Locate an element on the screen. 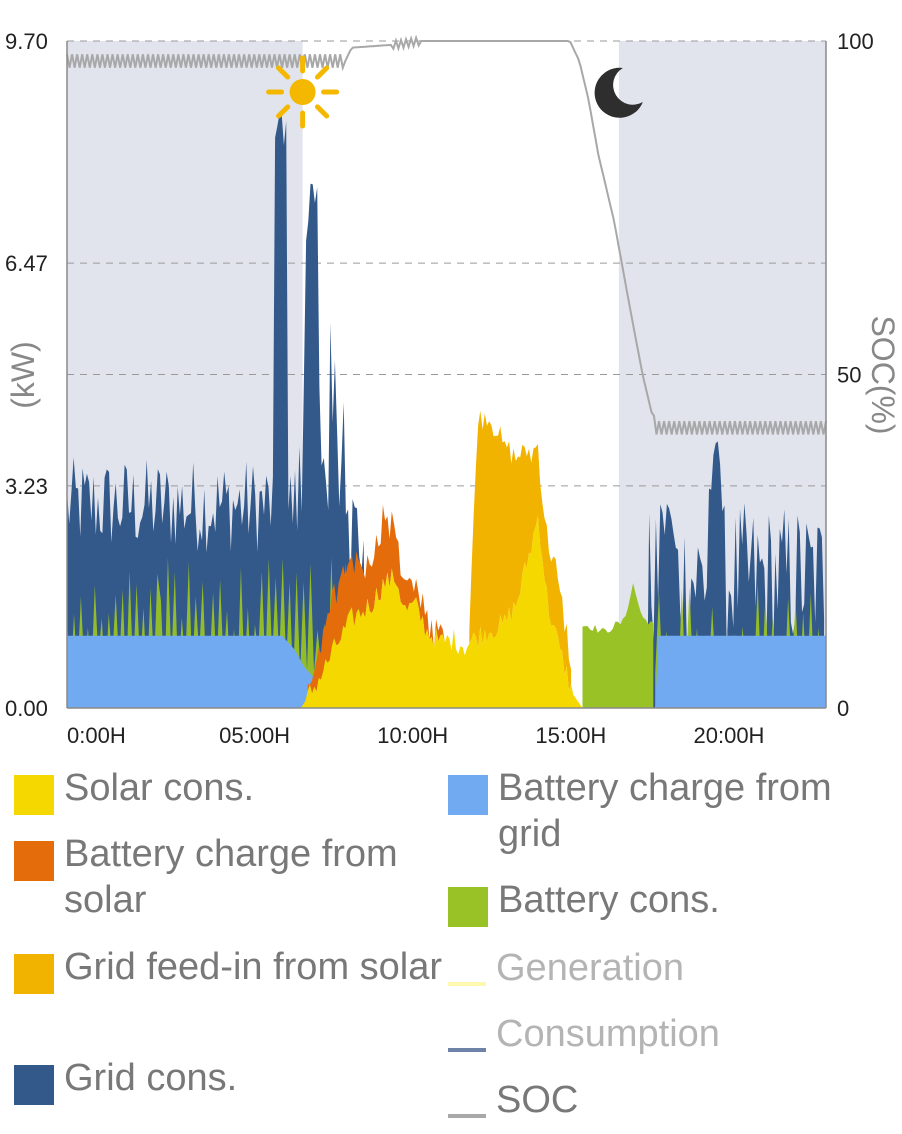  area-battery-charge-from-grid is located at coordinates (446, 671).